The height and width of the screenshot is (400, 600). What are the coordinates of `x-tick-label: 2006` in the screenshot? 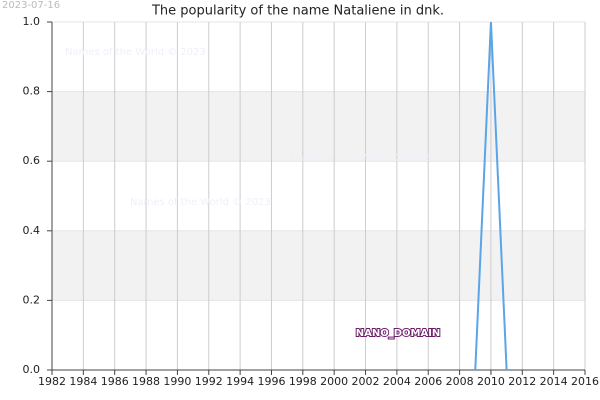 It's located at (428, 381).